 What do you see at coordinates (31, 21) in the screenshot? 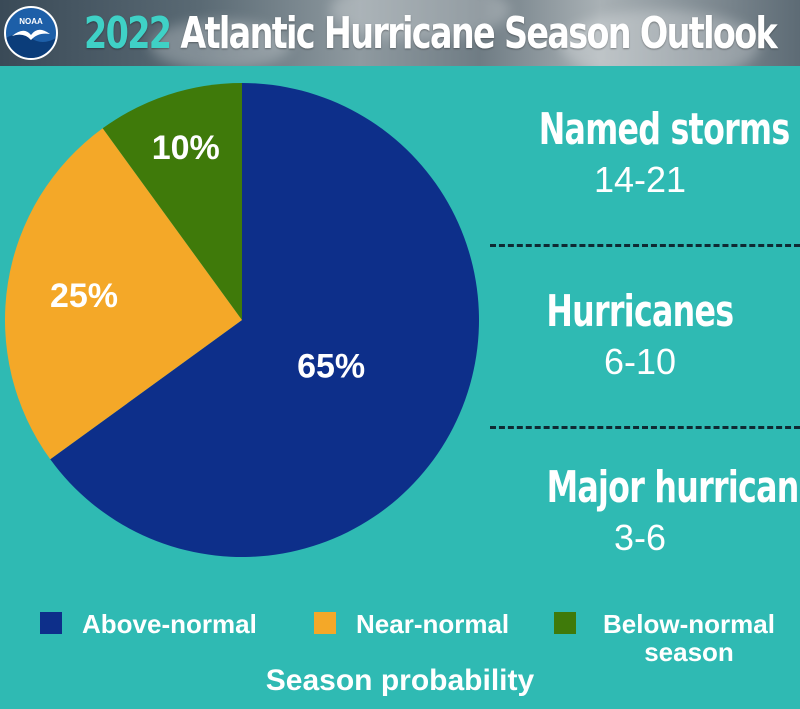
I see `logo-text: NOAA` at bounding box center [31, 21].